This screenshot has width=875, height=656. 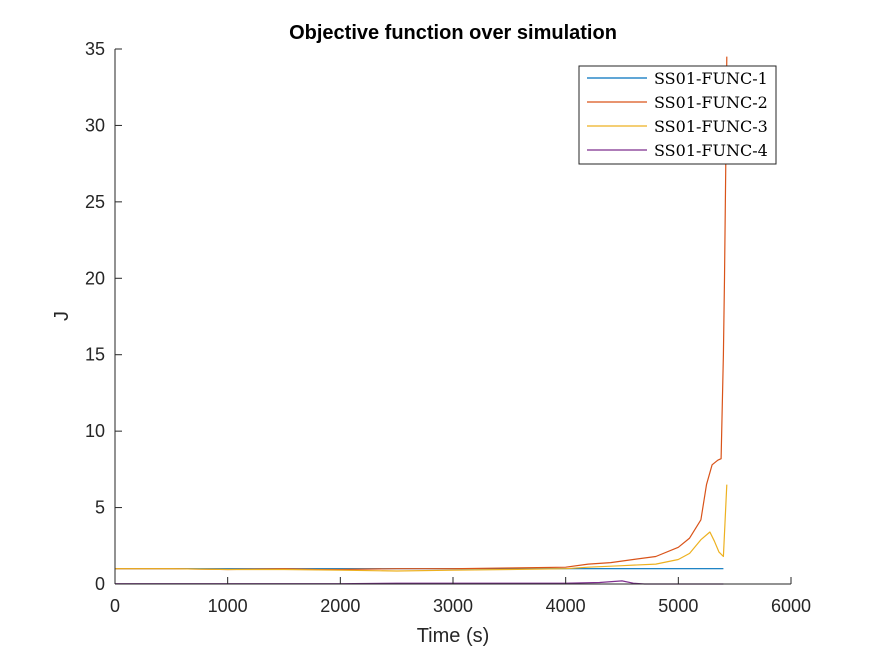 What do you see at coordinates (100, 584) in the screenshot?
I see `y-tick-label: 0` at bounding box center [100, 584].